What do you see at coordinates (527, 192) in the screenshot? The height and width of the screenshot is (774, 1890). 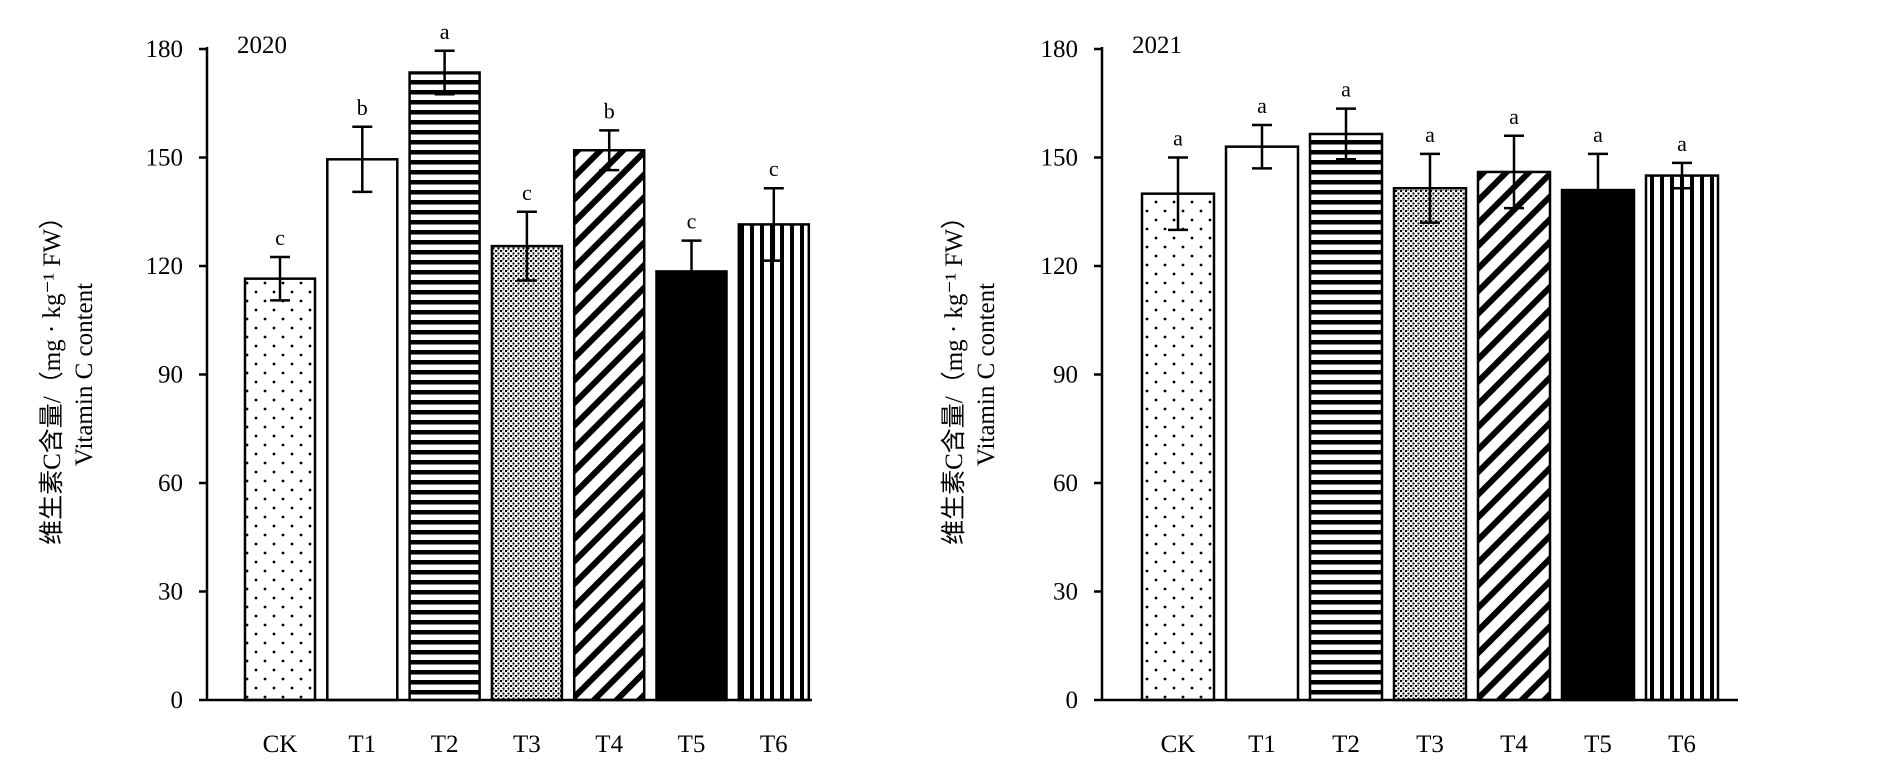 I see `significance-label-T3: c` at bounding box center [527, 192].